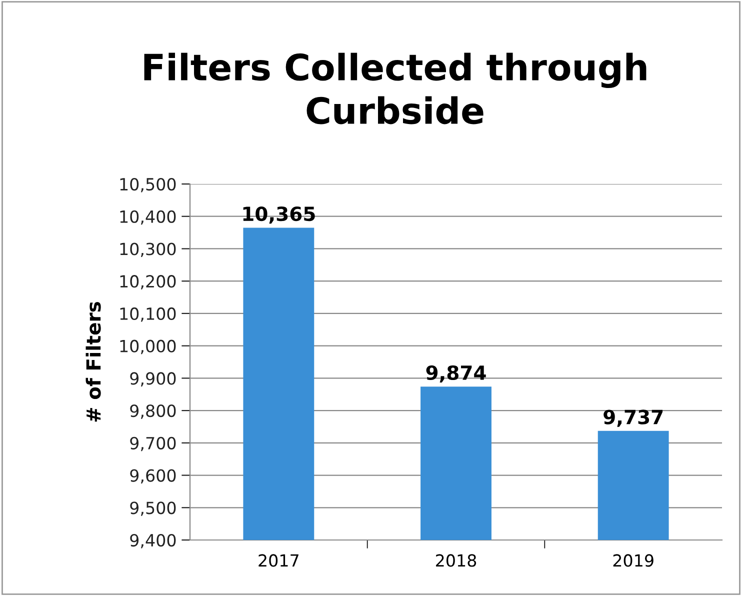 Image resolution: width=742 pixels, height=596 pixels. Describe the element at coordinates (148, 347) in the screenshot. I see `y-tick-label: 10,000` at that location.